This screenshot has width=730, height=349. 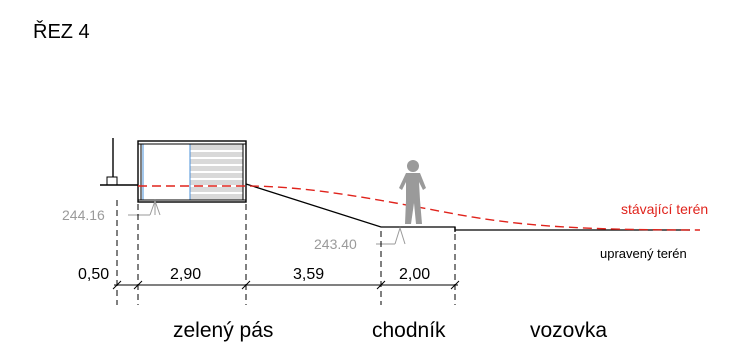 I want to click on railing-post, so click(x=119, y=162).